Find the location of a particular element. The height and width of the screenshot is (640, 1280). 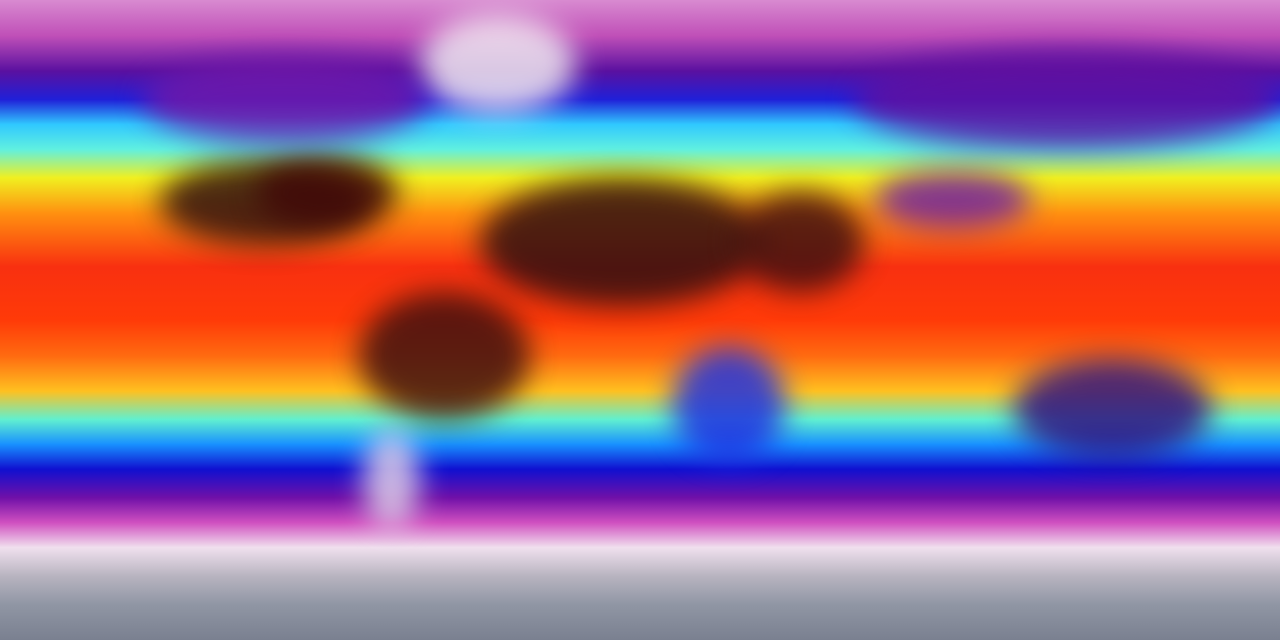

region-australia is located at coordinates (1113, 409).